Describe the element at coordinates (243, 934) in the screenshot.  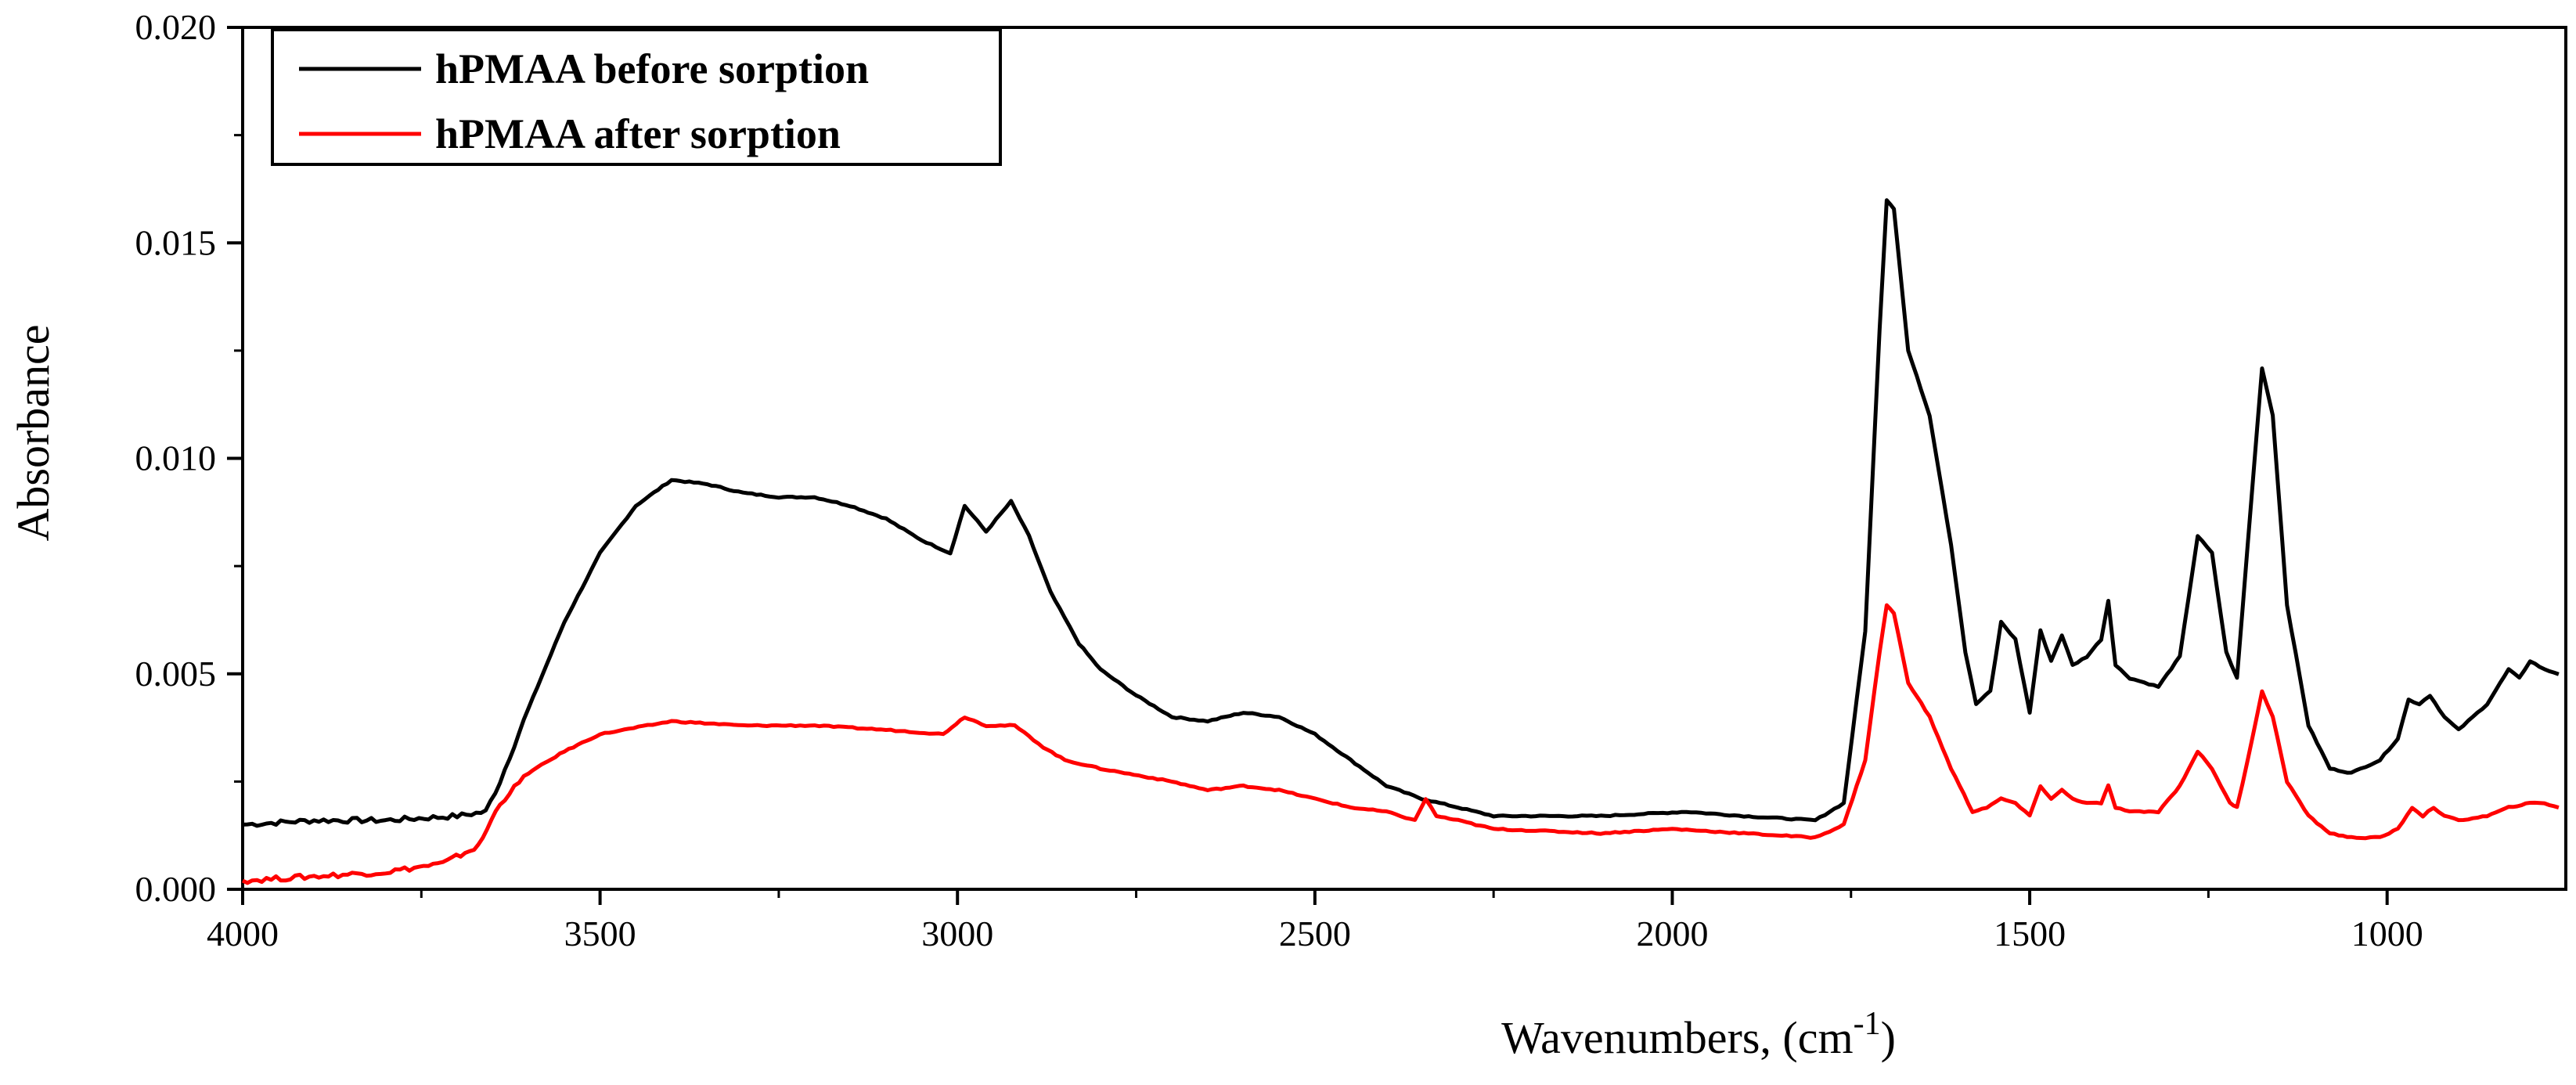
I see `x-tick-label: 4000` at that location.